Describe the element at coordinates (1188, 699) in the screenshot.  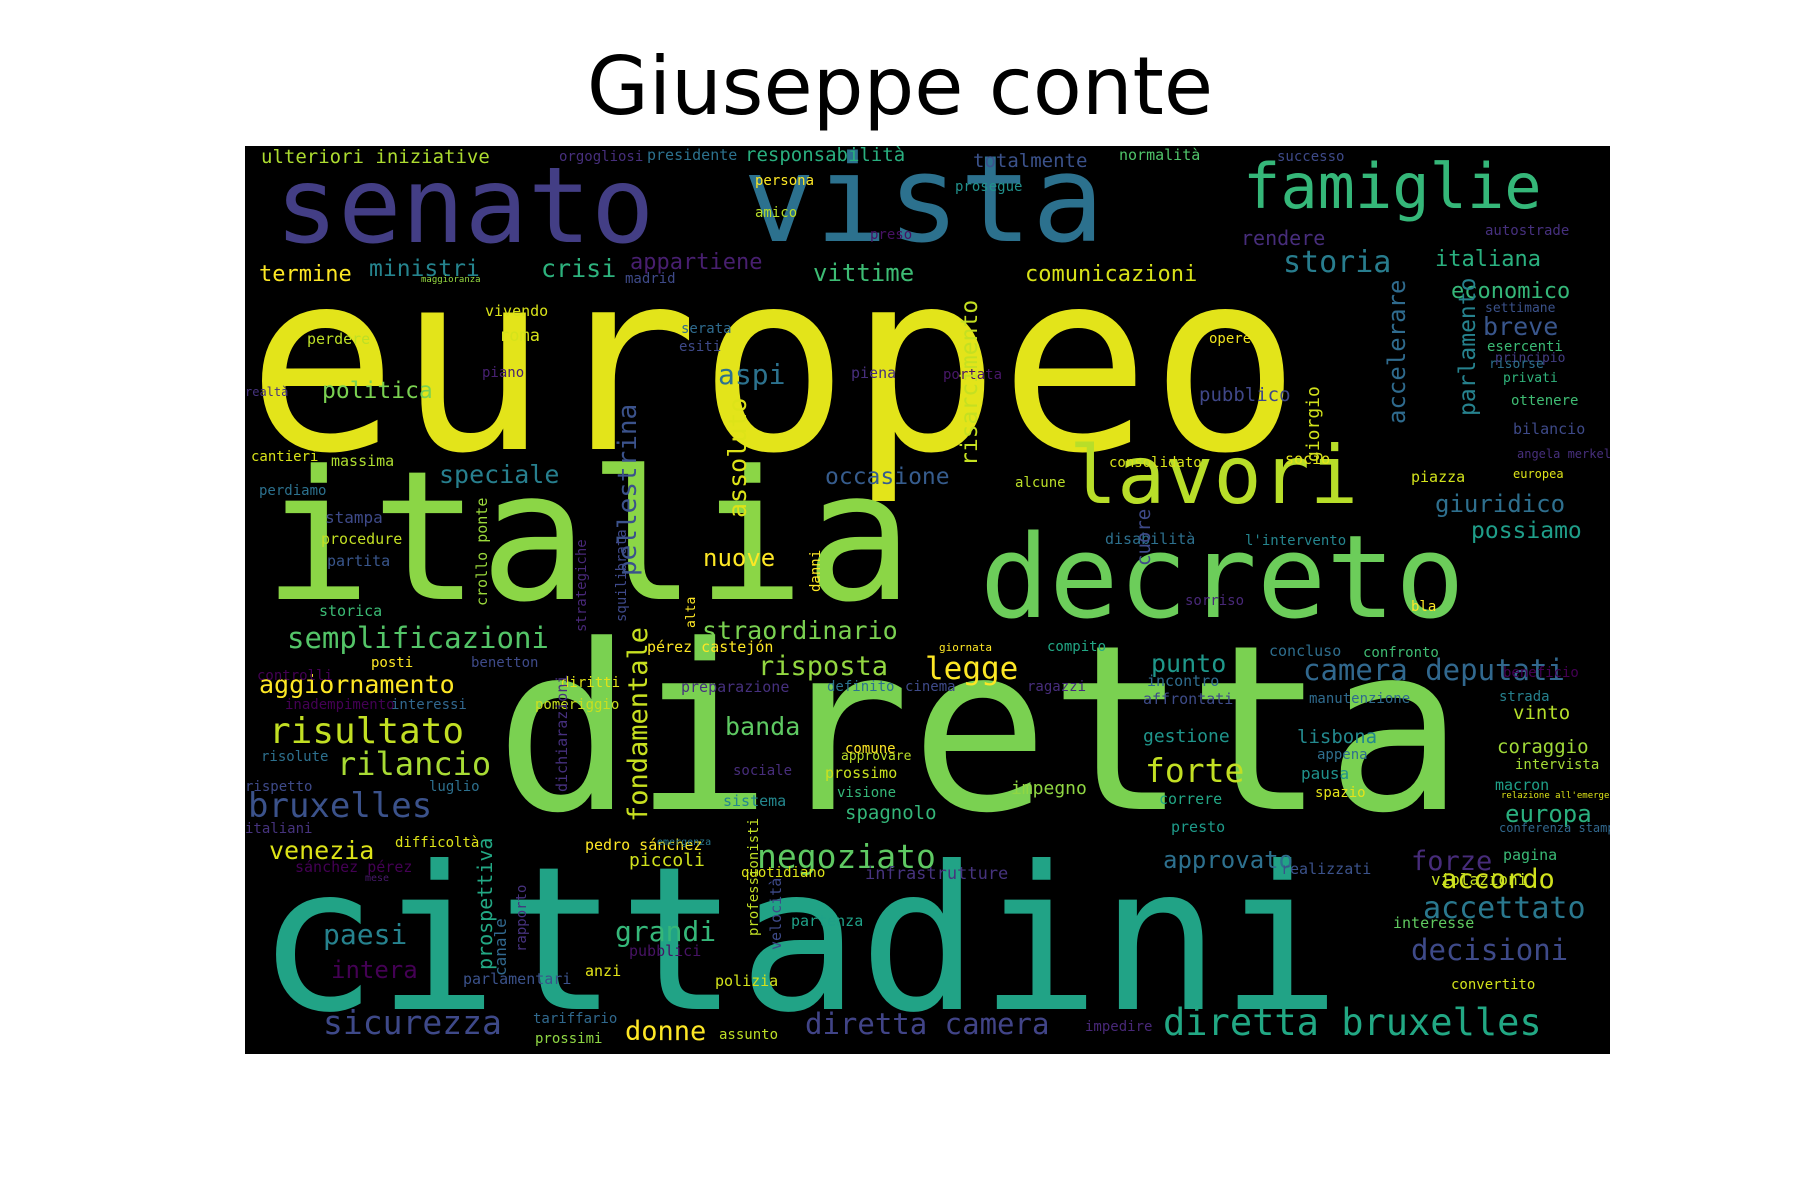
I see `cloud-word: affrontati` at that location.